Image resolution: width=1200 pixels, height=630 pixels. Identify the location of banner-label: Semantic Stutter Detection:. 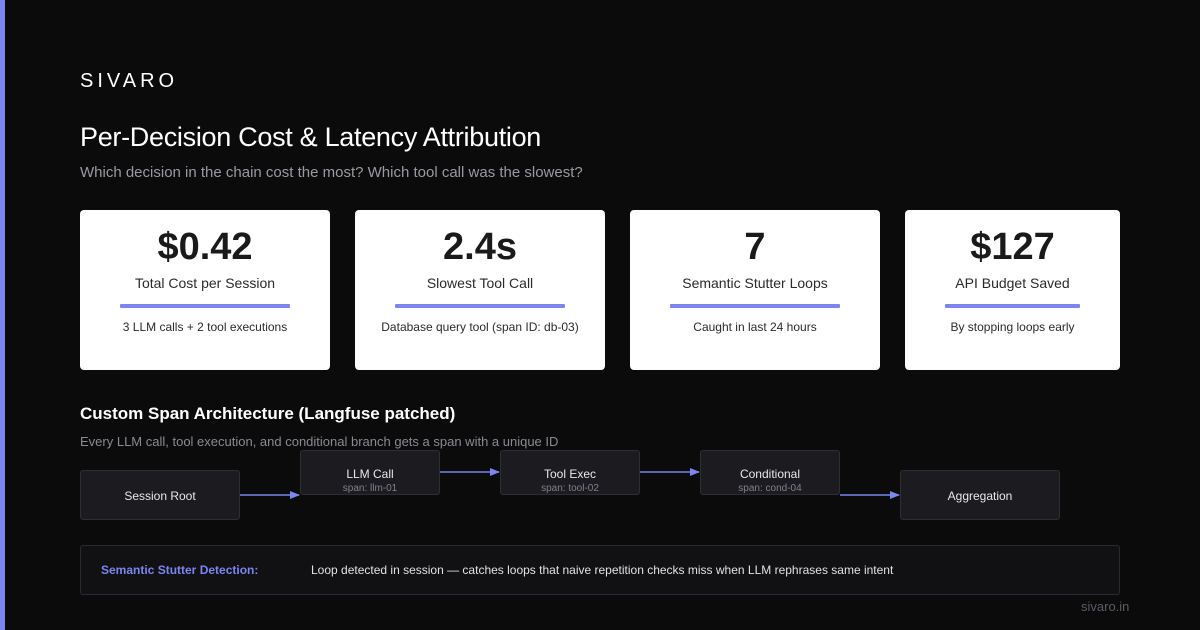
(180, 570).